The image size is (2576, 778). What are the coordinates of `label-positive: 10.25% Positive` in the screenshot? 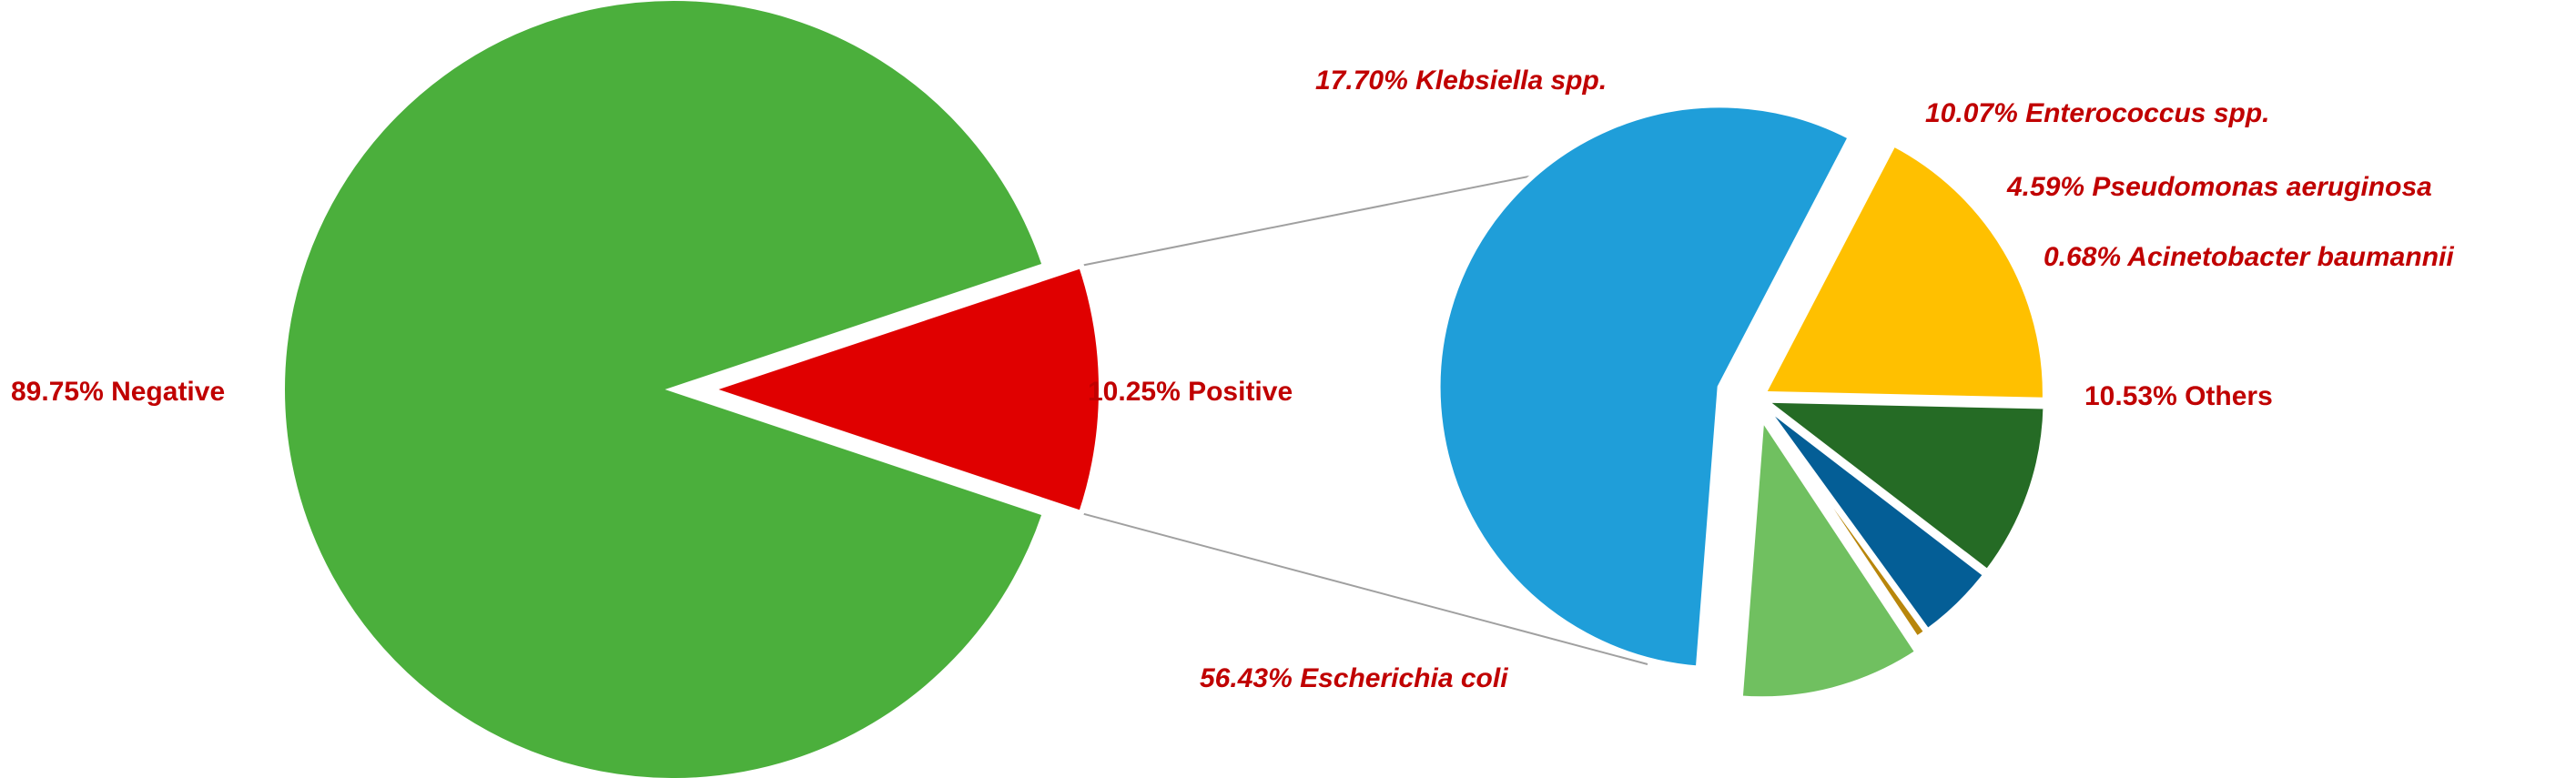 It's located at (1190, 392).